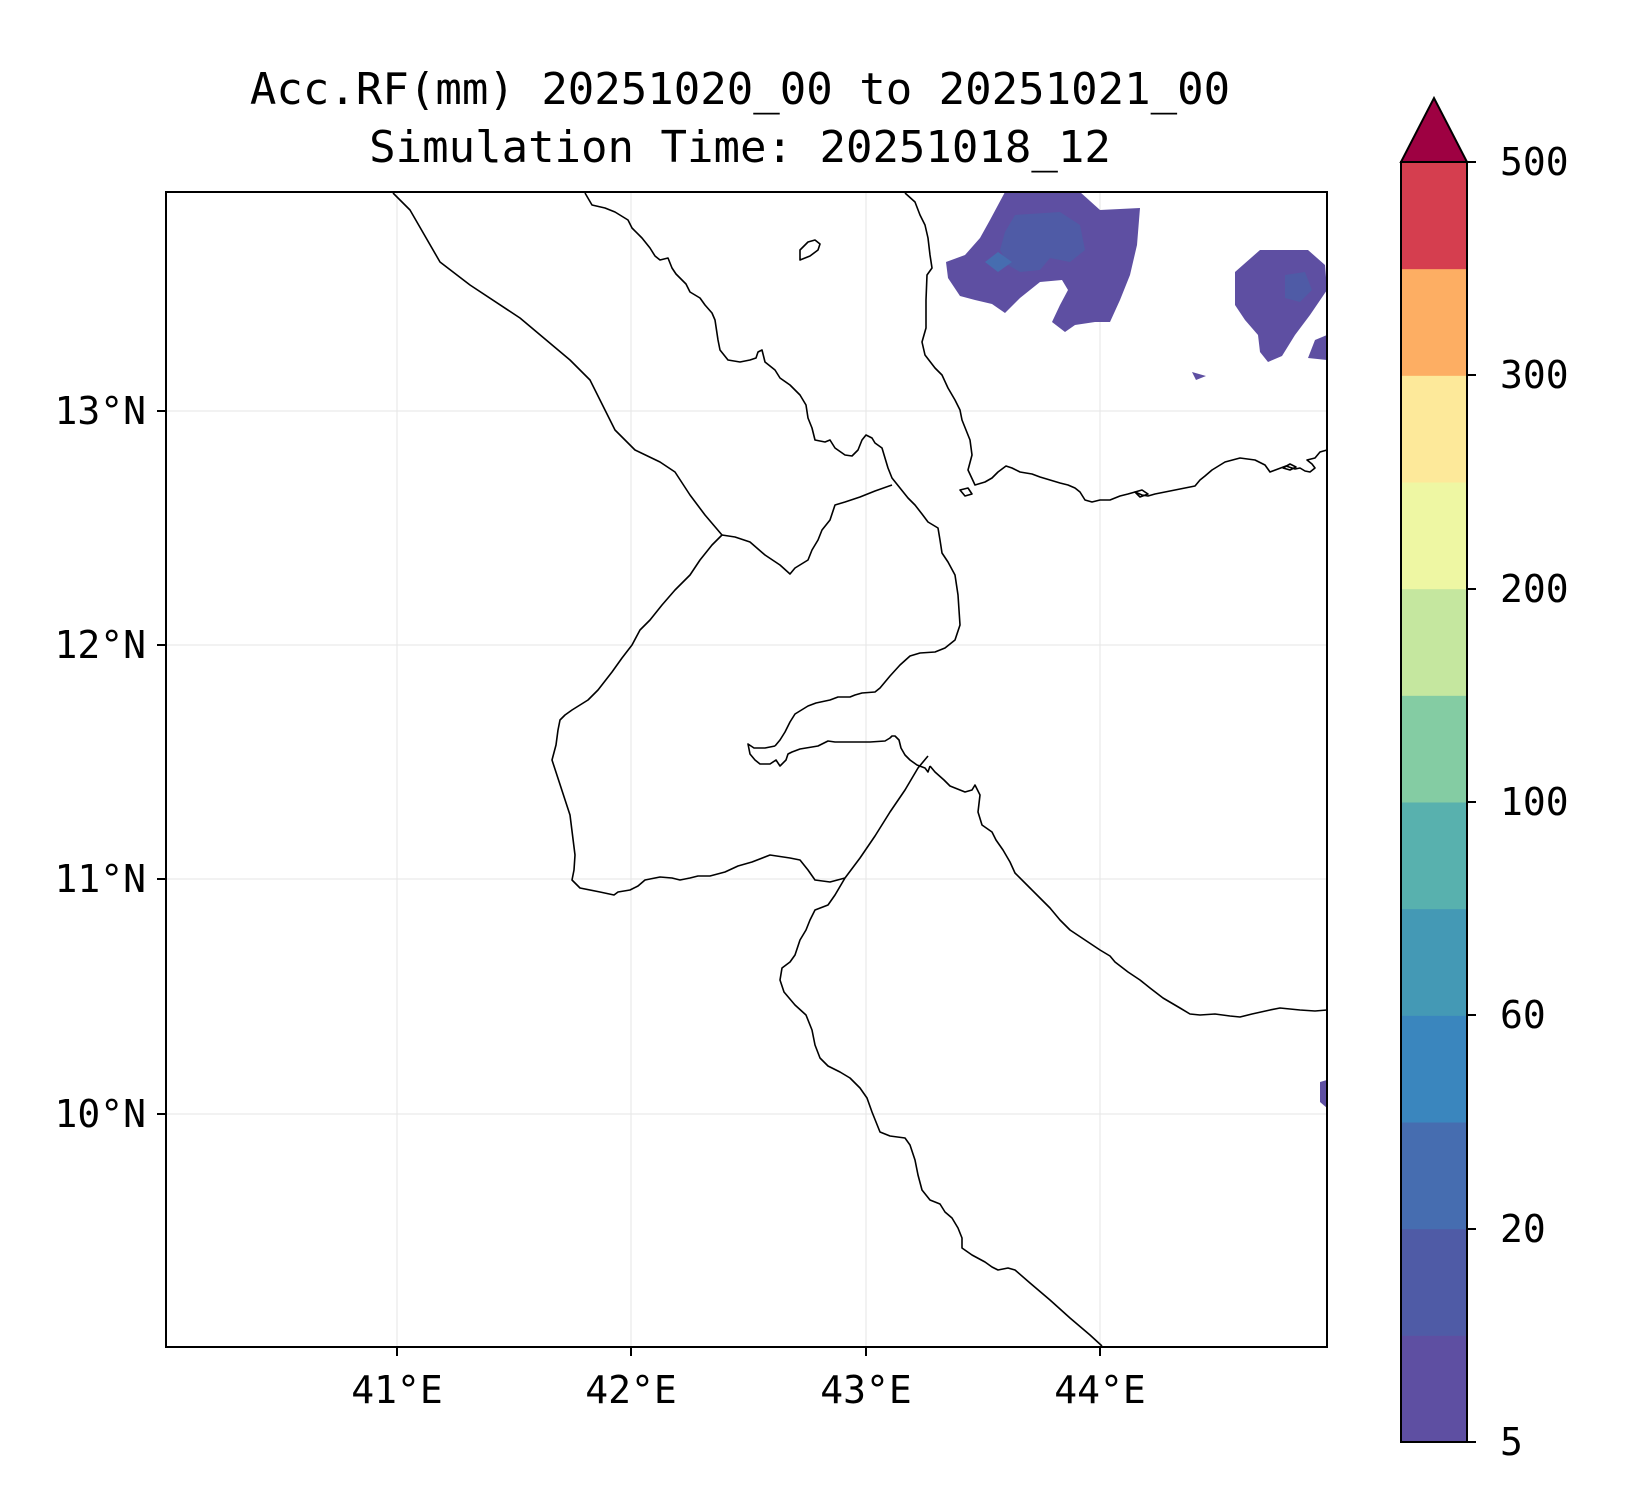  What do you see at coordinates (1534, 375) in the screenshot?
I see `colorbar-label: 300` at bounding box center [1534, 375].